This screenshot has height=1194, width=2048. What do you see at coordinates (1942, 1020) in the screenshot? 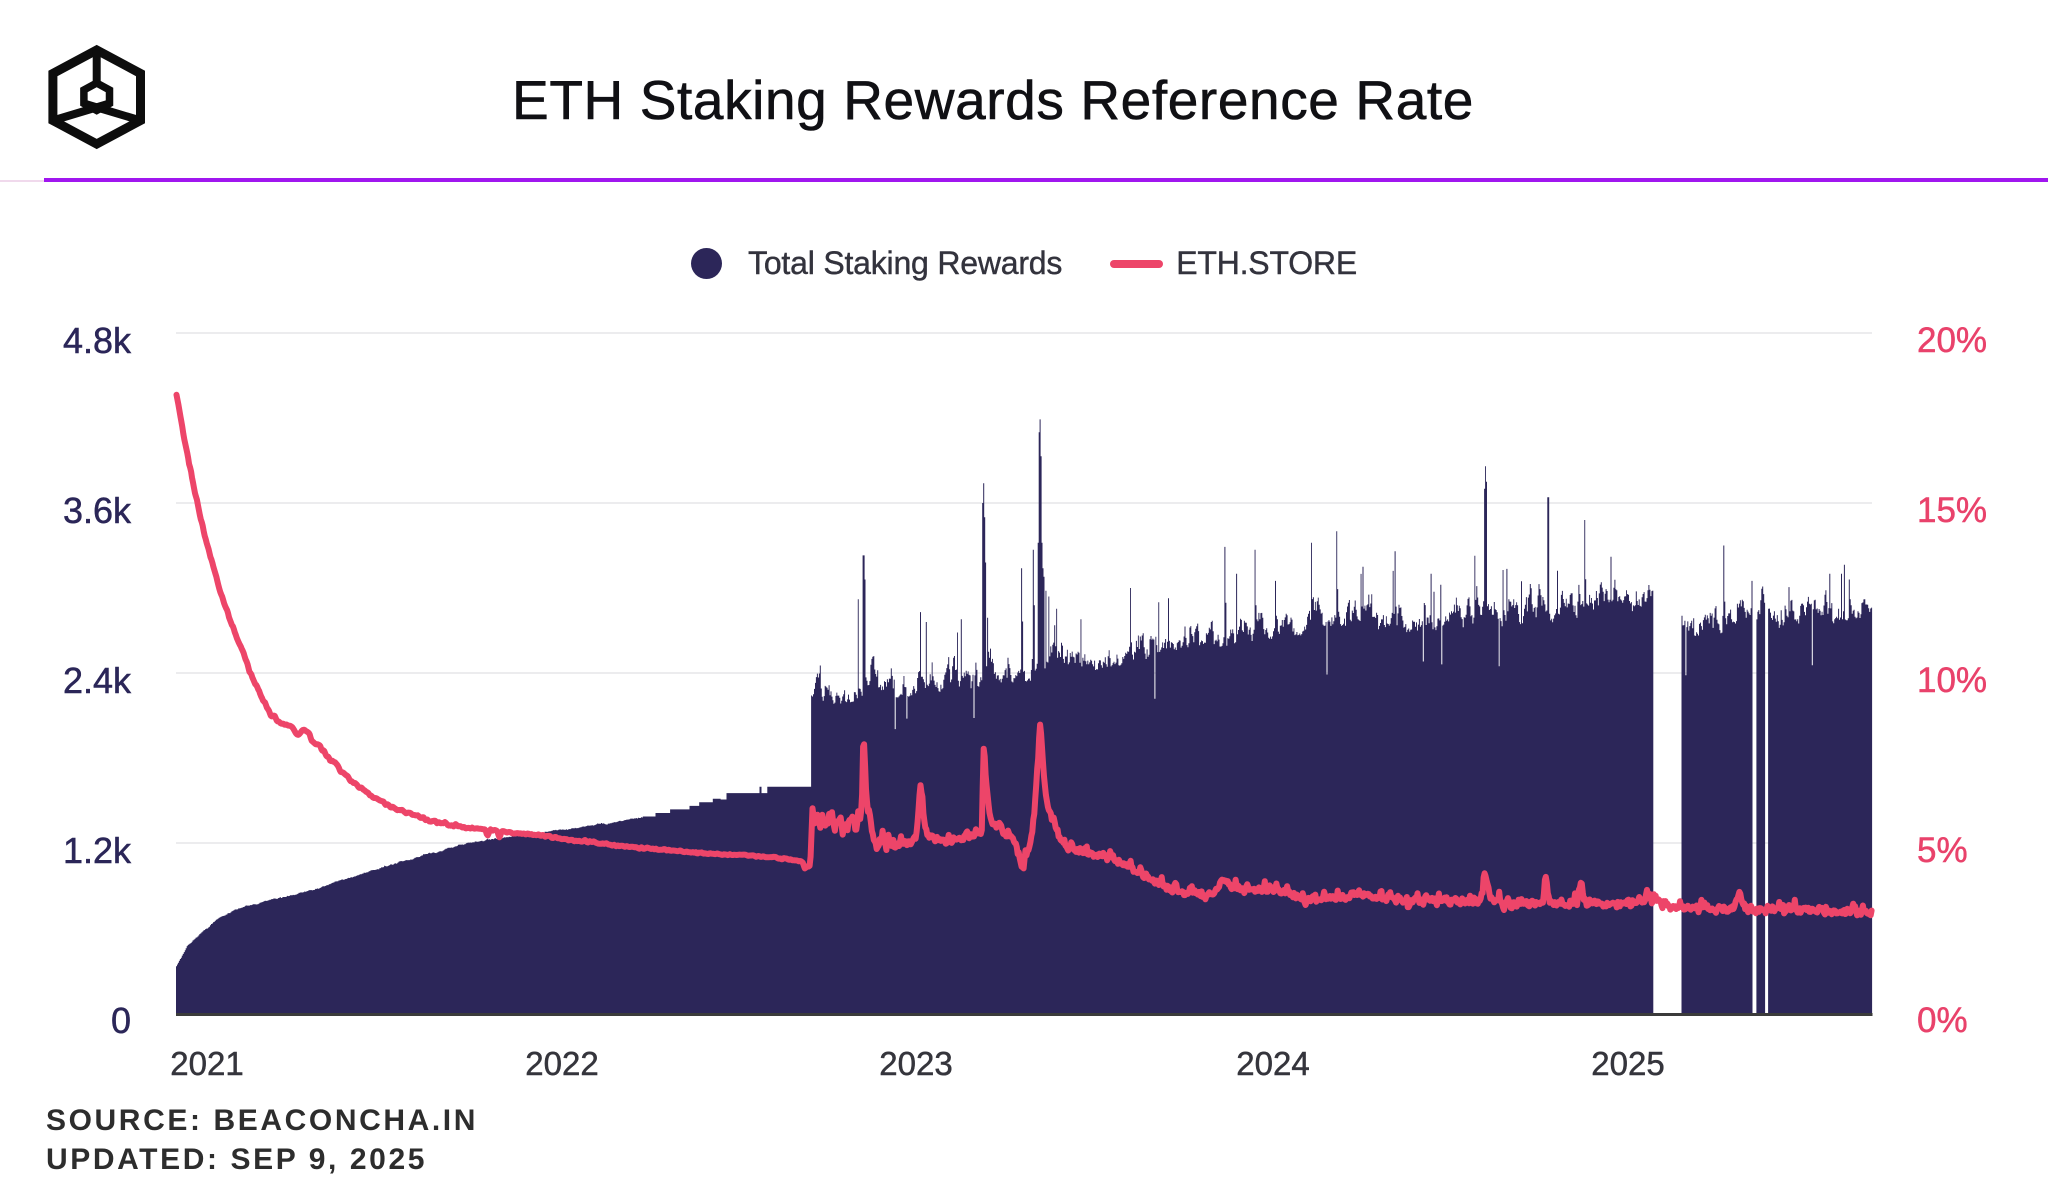
I see `svg-text: 0%` at bounding box center [1942, 1020].